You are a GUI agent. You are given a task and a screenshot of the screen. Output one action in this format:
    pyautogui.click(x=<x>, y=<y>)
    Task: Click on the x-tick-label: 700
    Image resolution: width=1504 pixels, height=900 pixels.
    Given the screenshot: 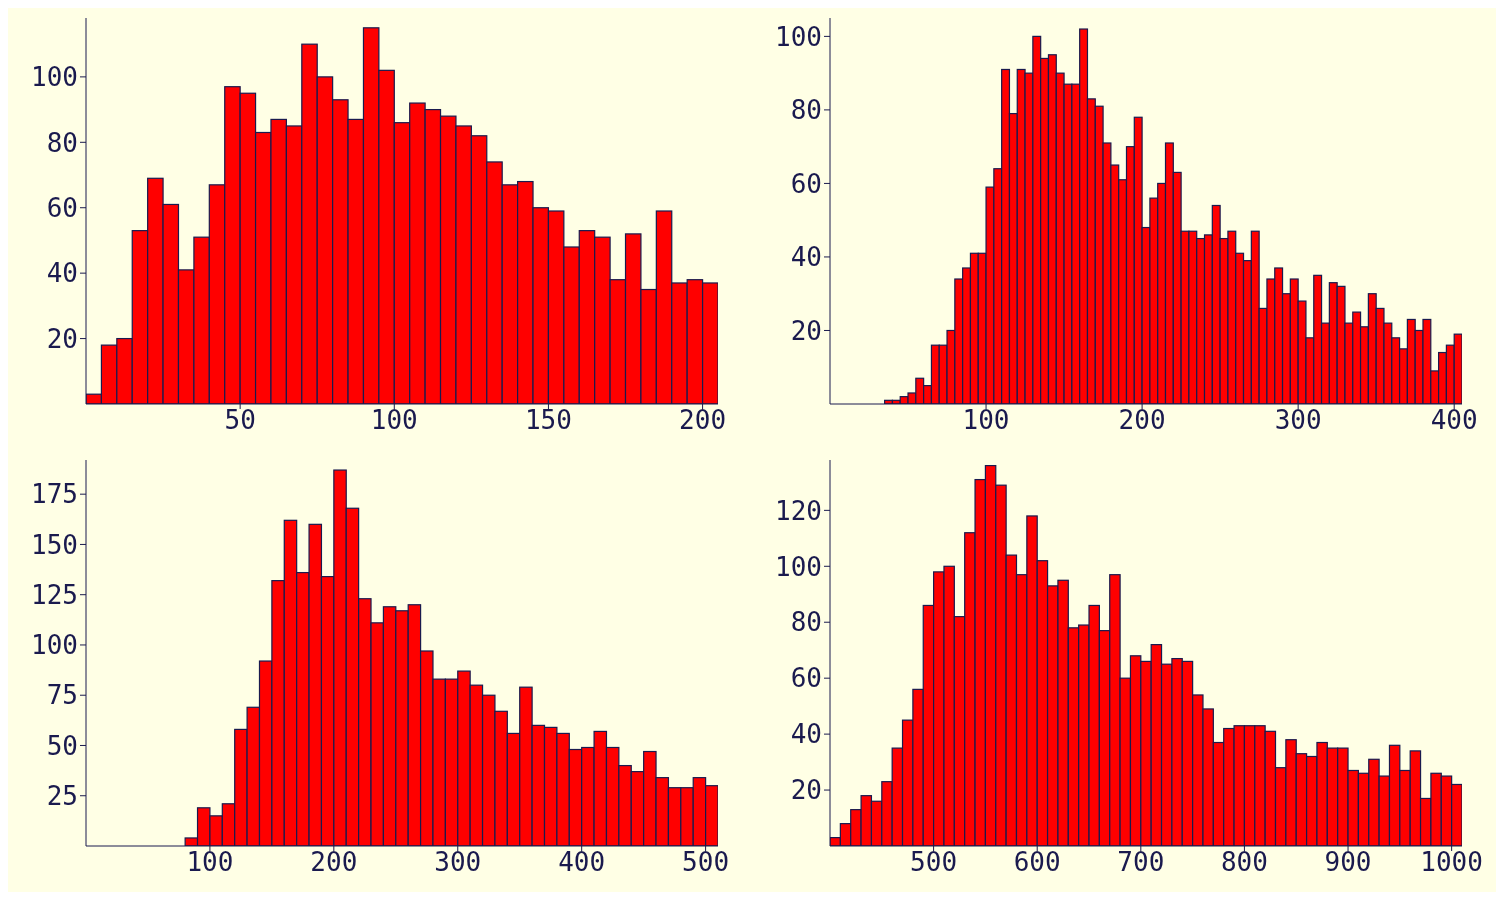 What is the action you would take?
    pyautogui.click(x=1141, y=862)
    